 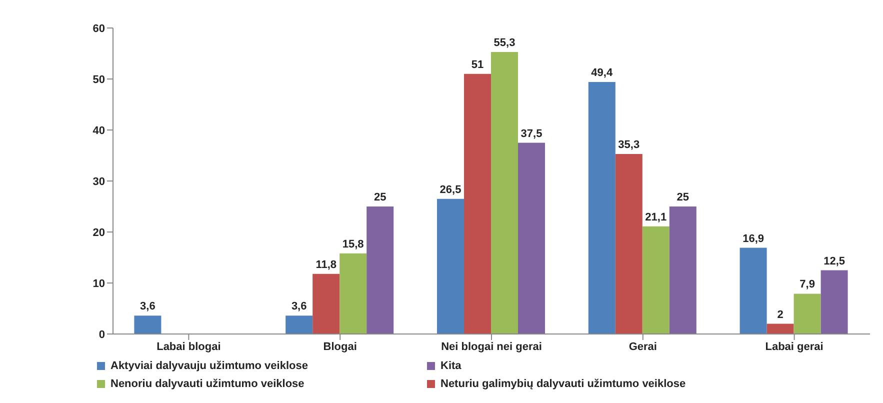 What do you see at coordinates (98, 284) in the screenshot?
I see `y-tick-label: 10` at bounding box center [98, 284].